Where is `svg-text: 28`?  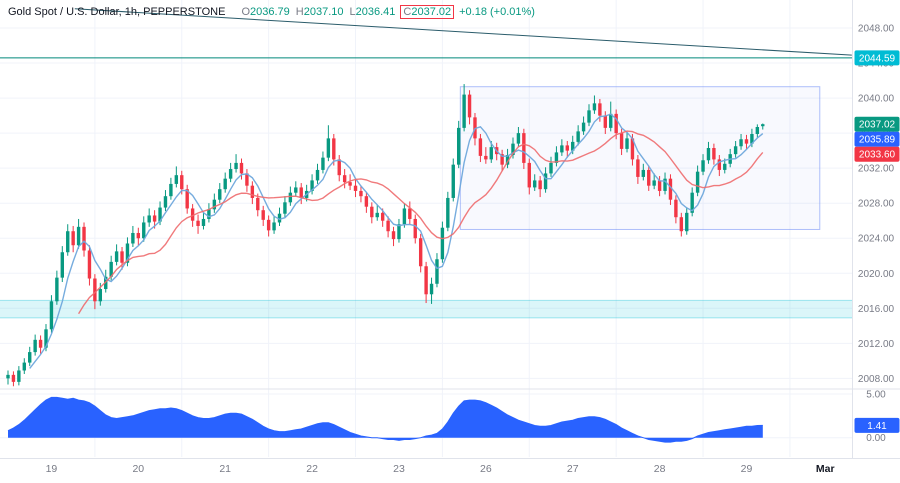
svg-text: 28 is located at coordinates (660, 469).